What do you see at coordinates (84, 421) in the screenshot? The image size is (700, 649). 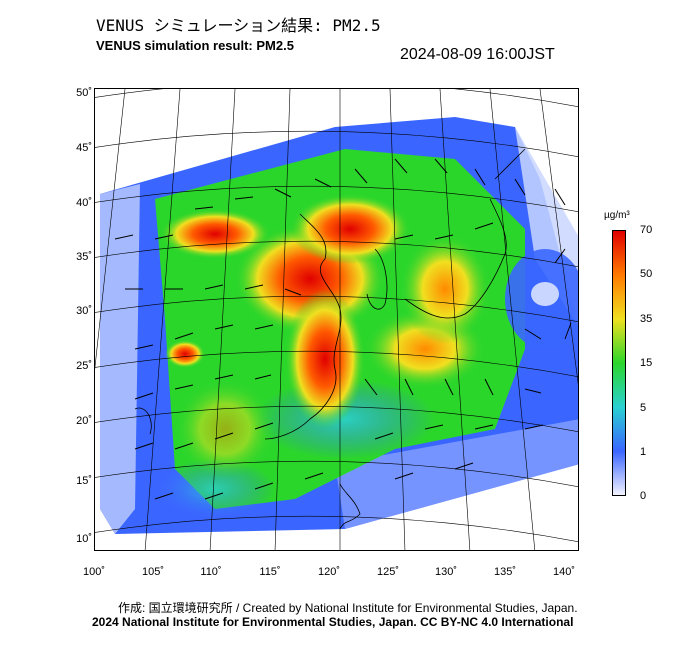 I see `lat-label: 20˚` at bounding box center [84, 421].